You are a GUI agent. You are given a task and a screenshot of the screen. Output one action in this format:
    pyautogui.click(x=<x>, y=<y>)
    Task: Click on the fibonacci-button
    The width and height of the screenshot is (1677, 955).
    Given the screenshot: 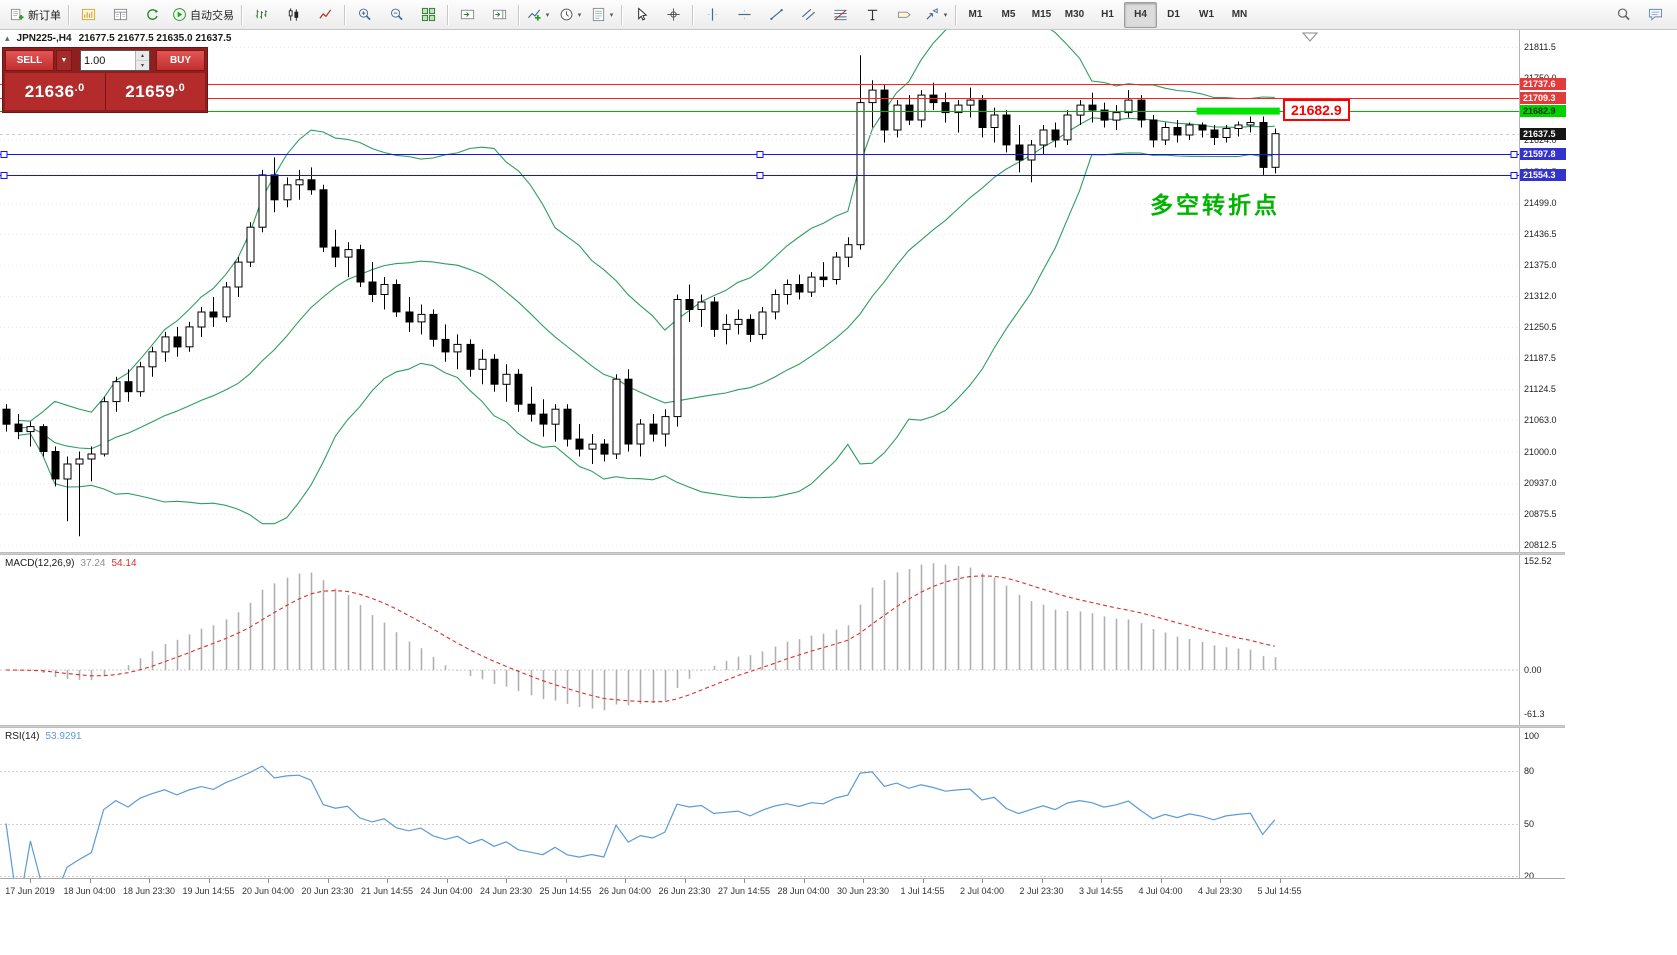 What is the action you would take?
    pyautogui.click(x=840, y=15)
    